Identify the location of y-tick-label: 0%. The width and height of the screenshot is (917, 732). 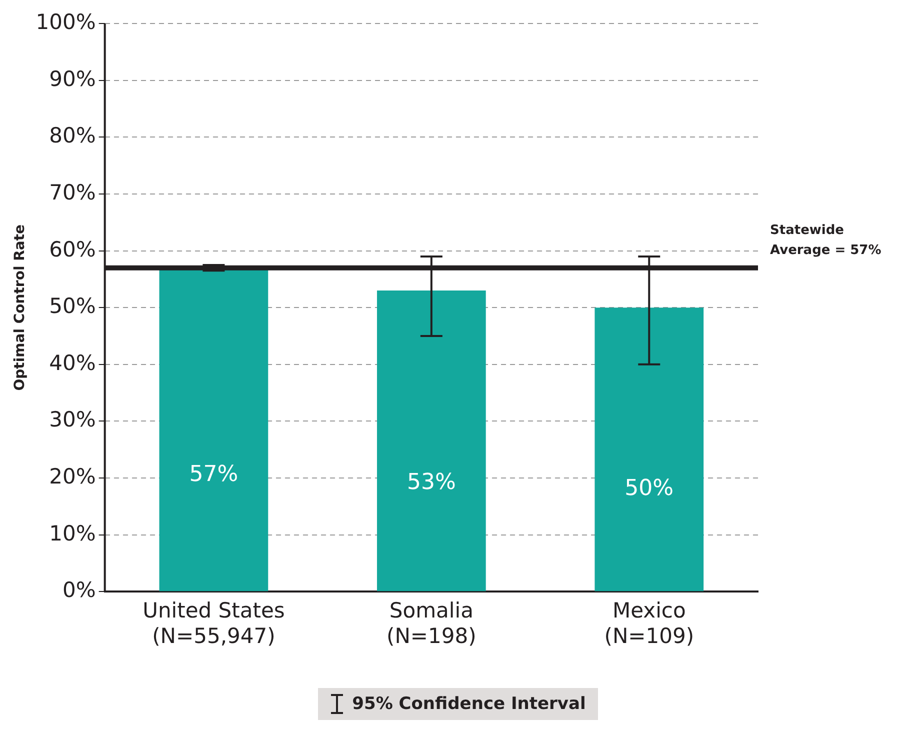
(79, 590).